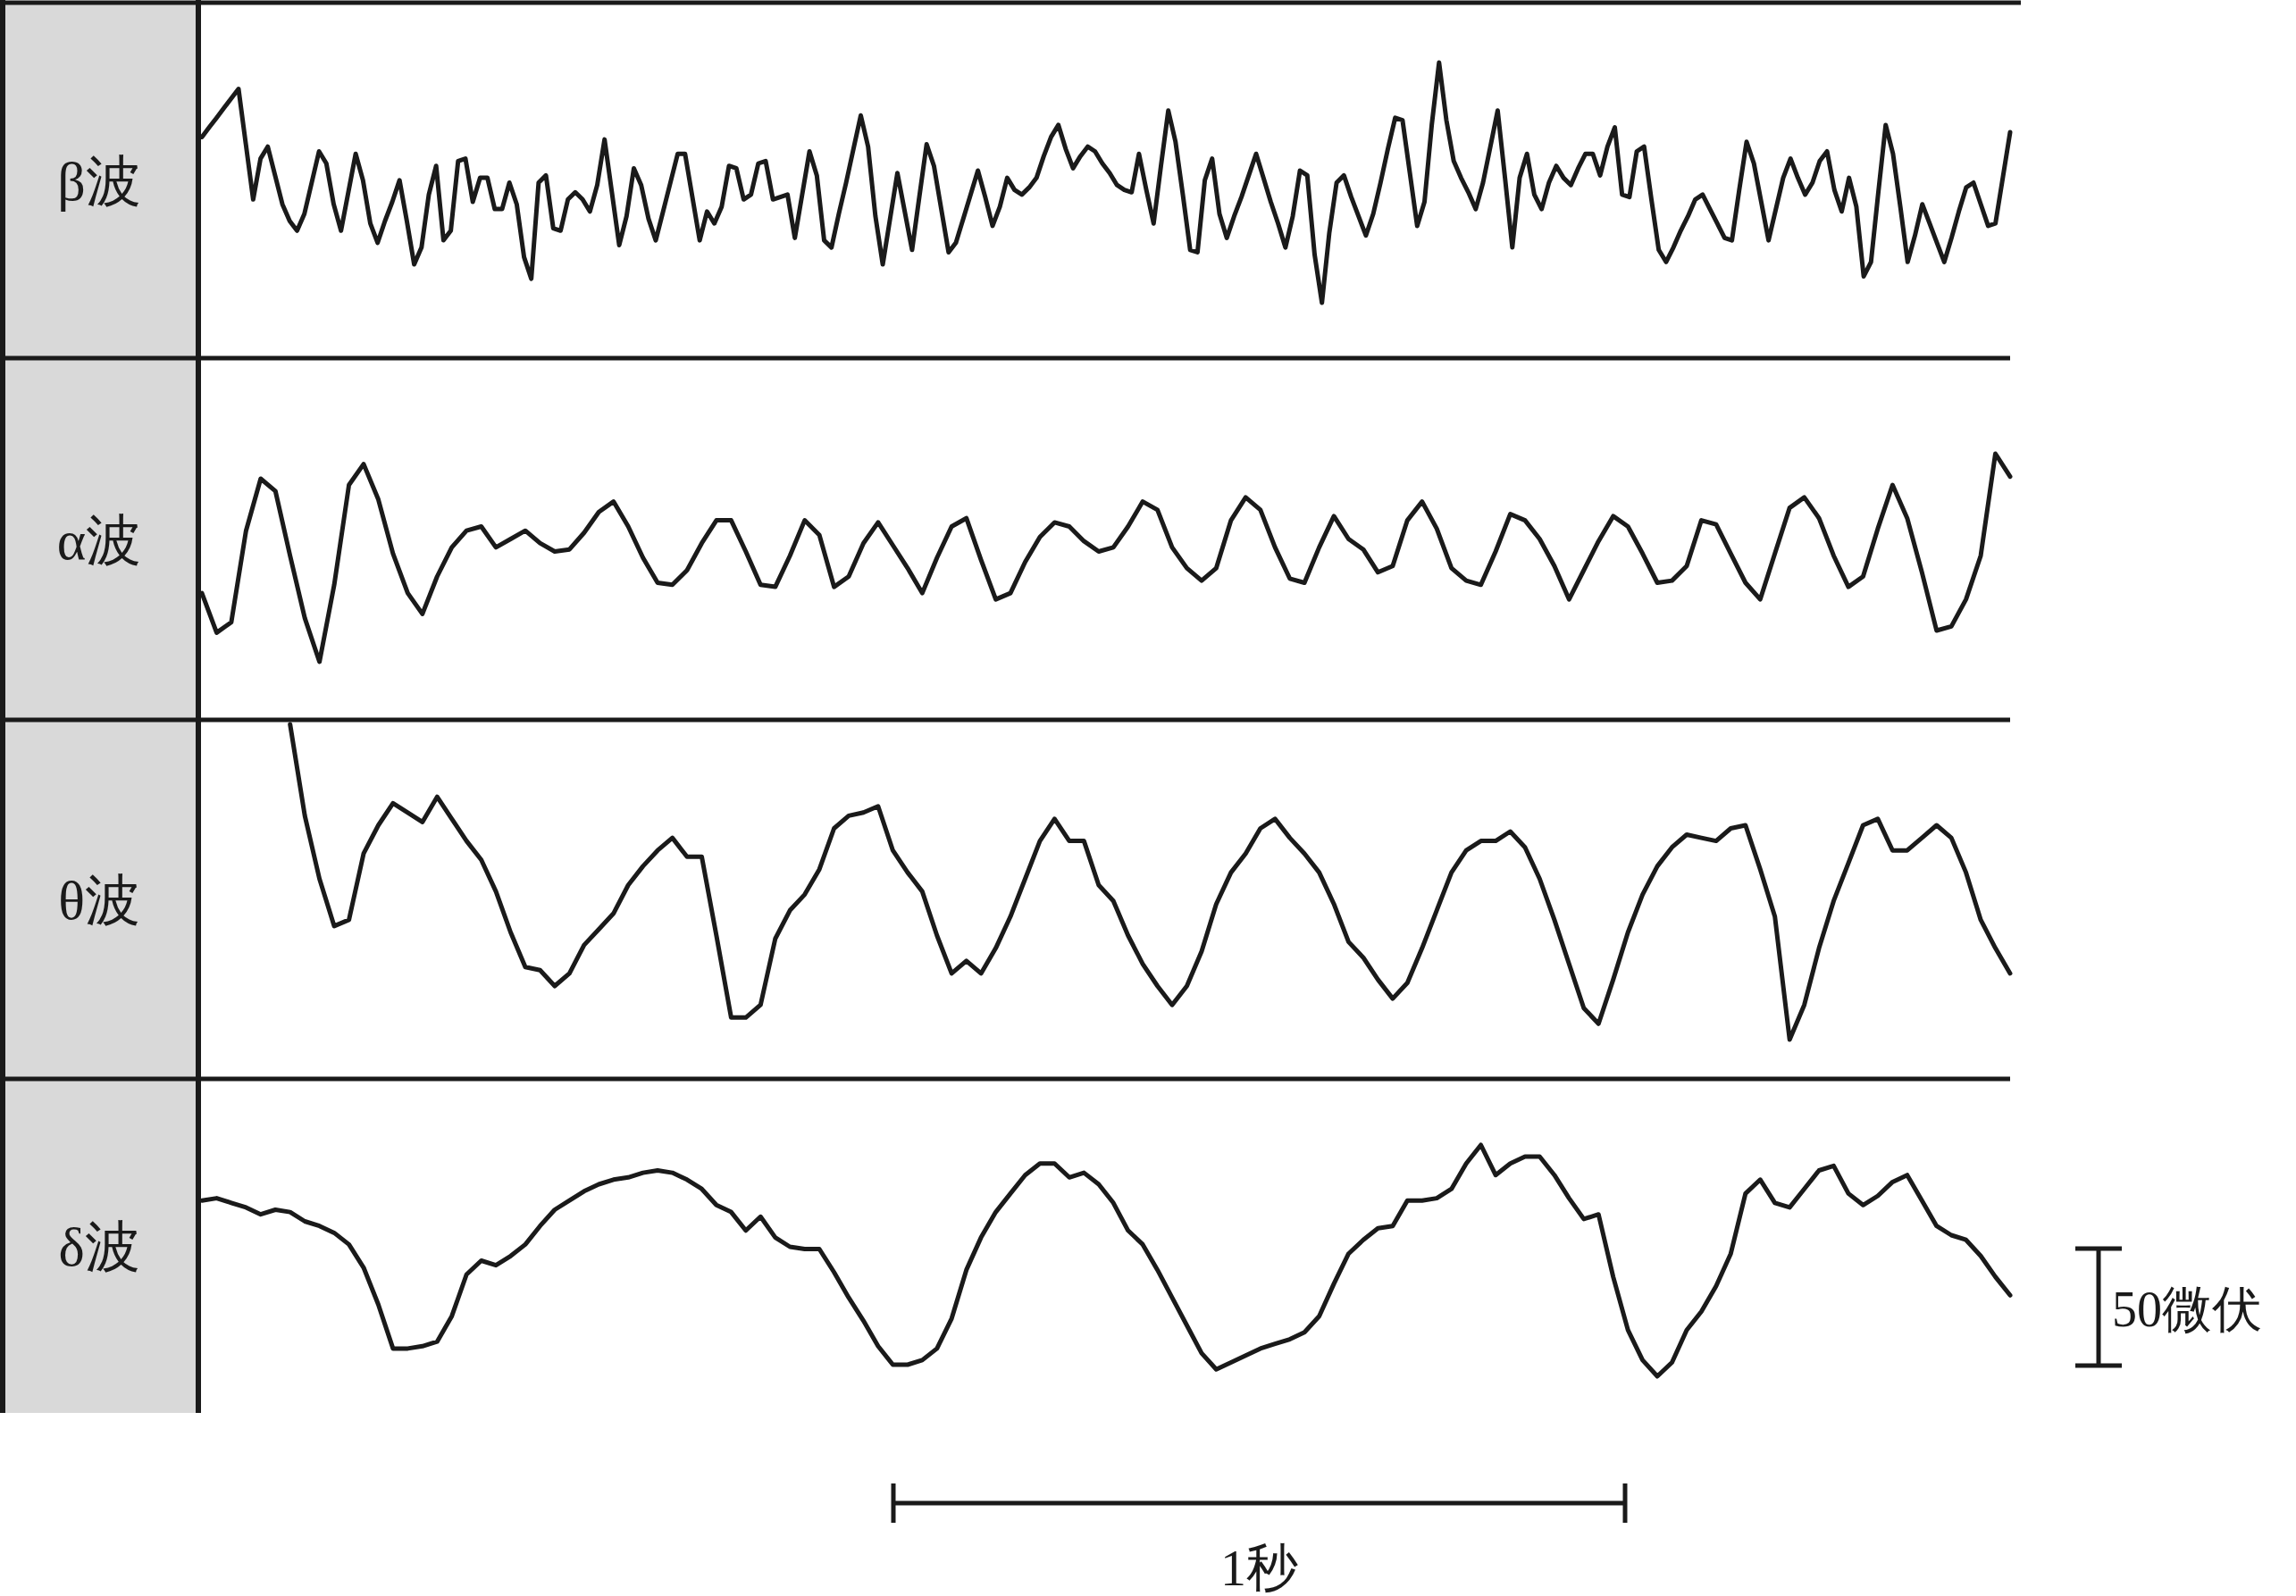 This screenshot has width=2296, height=1596. Describe the element at coordinates (2187, 1310) in the screenshot. I see `text: 50微伏` at that location.